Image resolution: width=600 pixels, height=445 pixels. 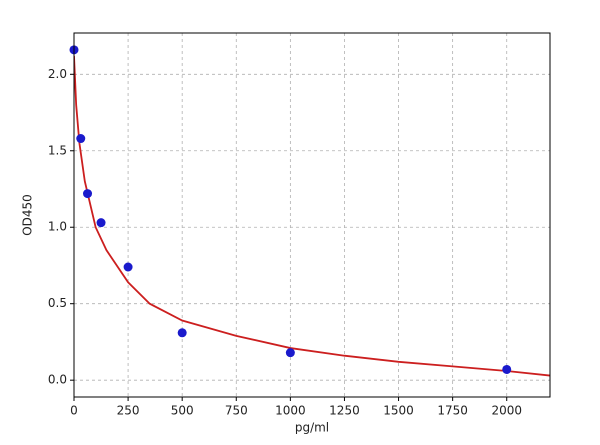 I want to click on x-axis-label: pg/ml, so click(x=312, y=428).